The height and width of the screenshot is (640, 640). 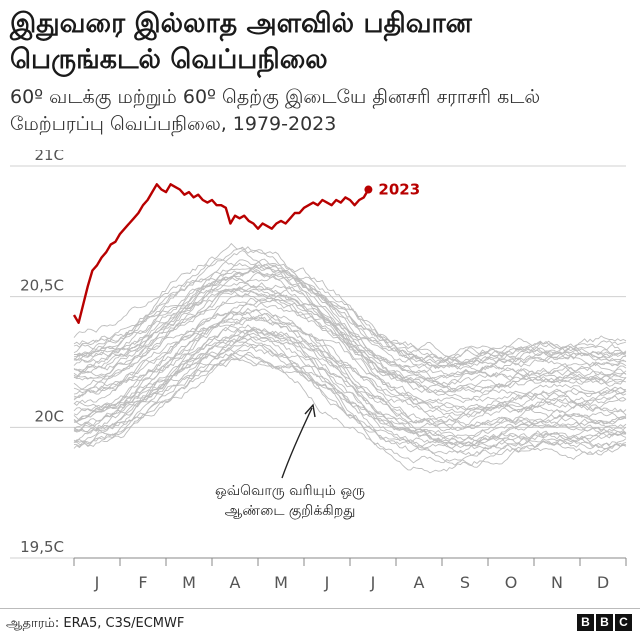 What do you see at coordinates (320, 608) in the screenshot?
I see `footer-divider` at bounding box center [320, 608].